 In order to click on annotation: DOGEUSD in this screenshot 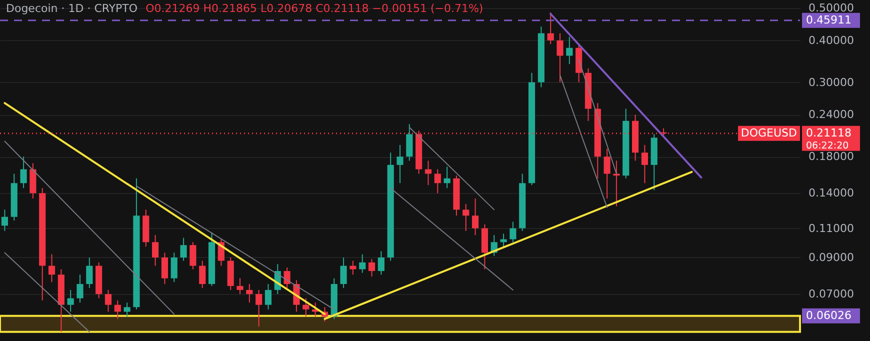, I will do `click(768, 133)`.